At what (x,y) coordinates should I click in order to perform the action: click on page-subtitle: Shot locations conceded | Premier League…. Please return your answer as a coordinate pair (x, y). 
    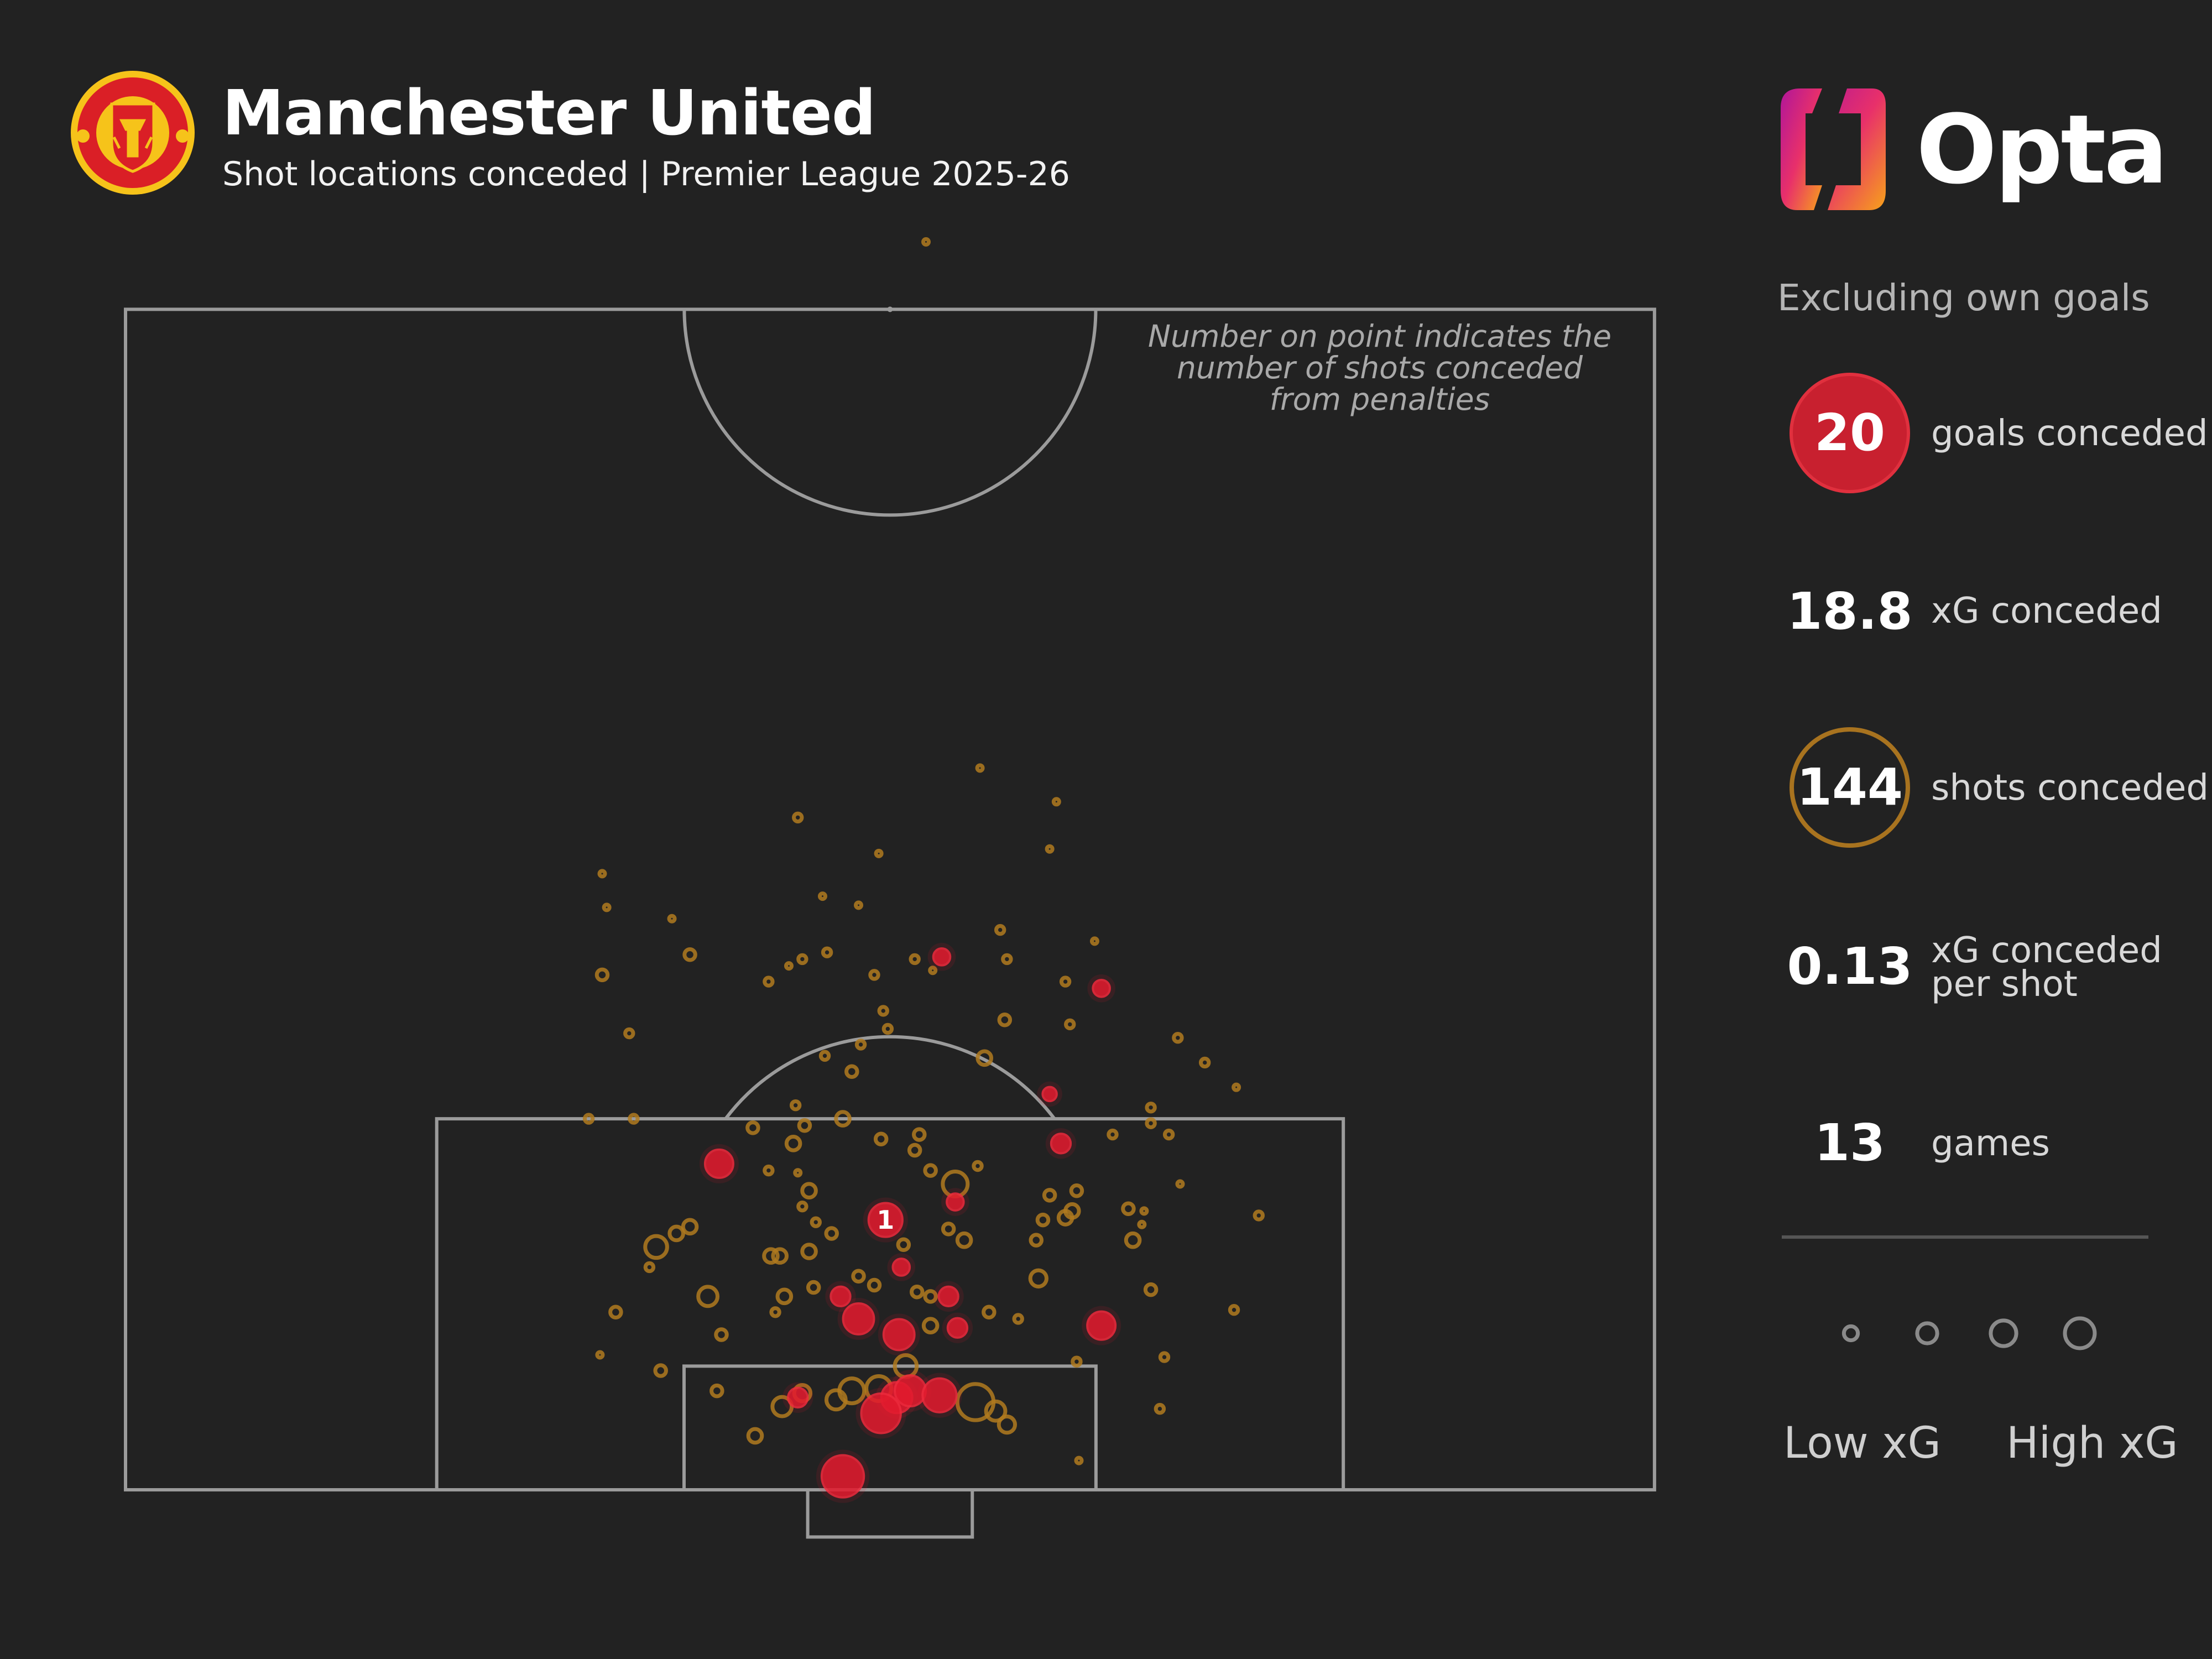
    Looking at the image, I should click on (646, 175).